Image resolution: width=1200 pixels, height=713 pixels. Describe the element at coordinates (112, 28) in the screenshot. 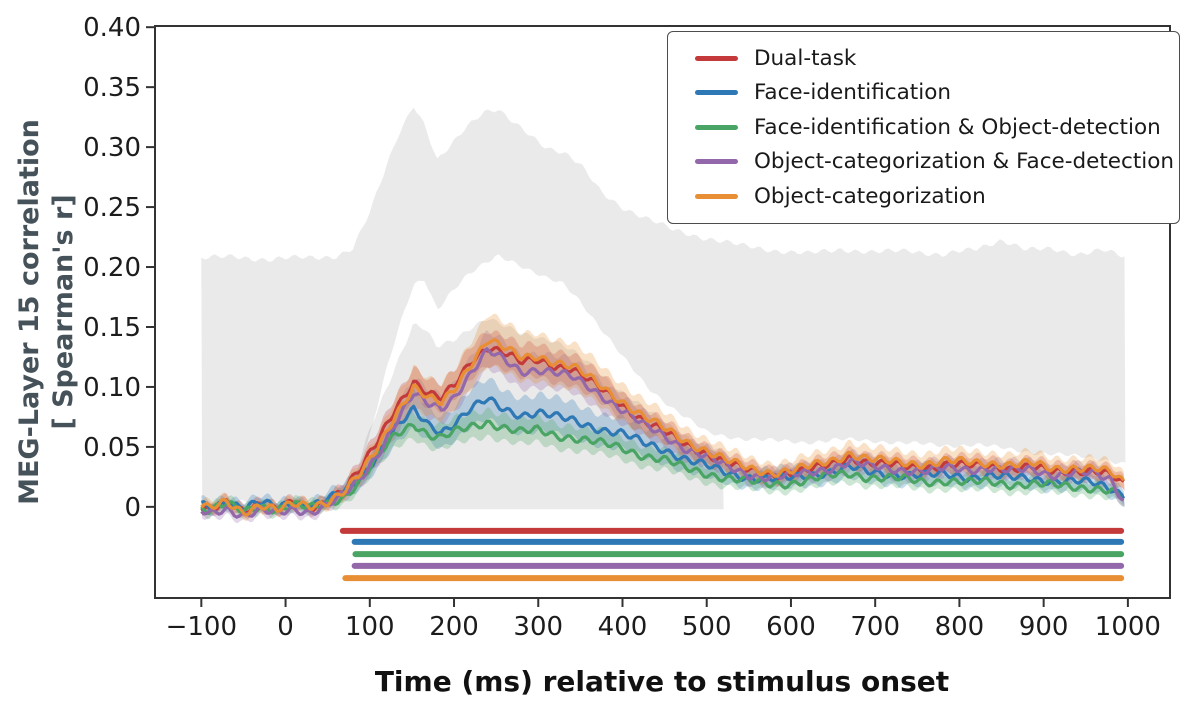

I see `y-tick-label: 0.40` at that location.